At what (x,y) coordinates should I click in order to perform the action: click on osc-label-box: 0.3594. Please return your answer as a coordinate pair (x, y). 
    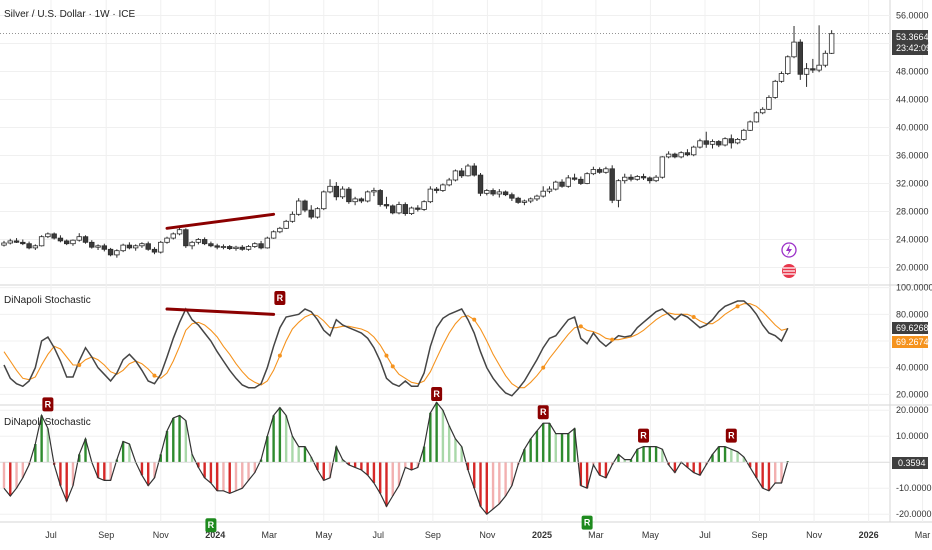
    Looking at the image, I should click on (910, 463).